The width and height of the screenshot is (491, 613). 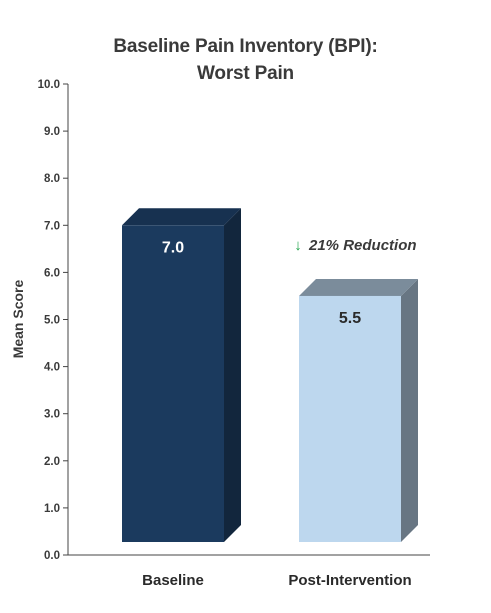 What do you see at coordinates (245, 73) in the screenshot?
I see `chart-title-line-2: Worst Pain` at bounding box center [245, 73].